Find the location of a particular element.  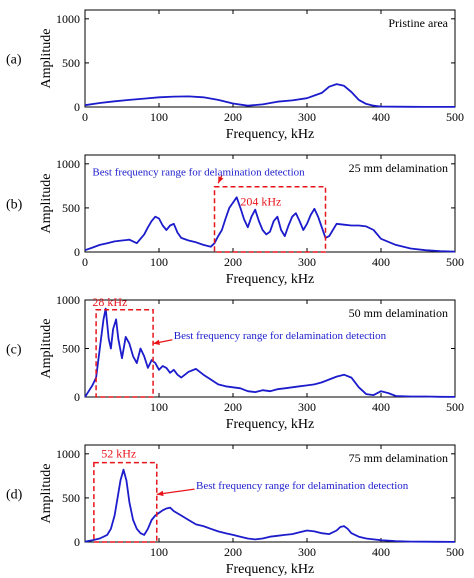

panel-corner-text: 25 mm delamination is located at coordinates (398, 168).